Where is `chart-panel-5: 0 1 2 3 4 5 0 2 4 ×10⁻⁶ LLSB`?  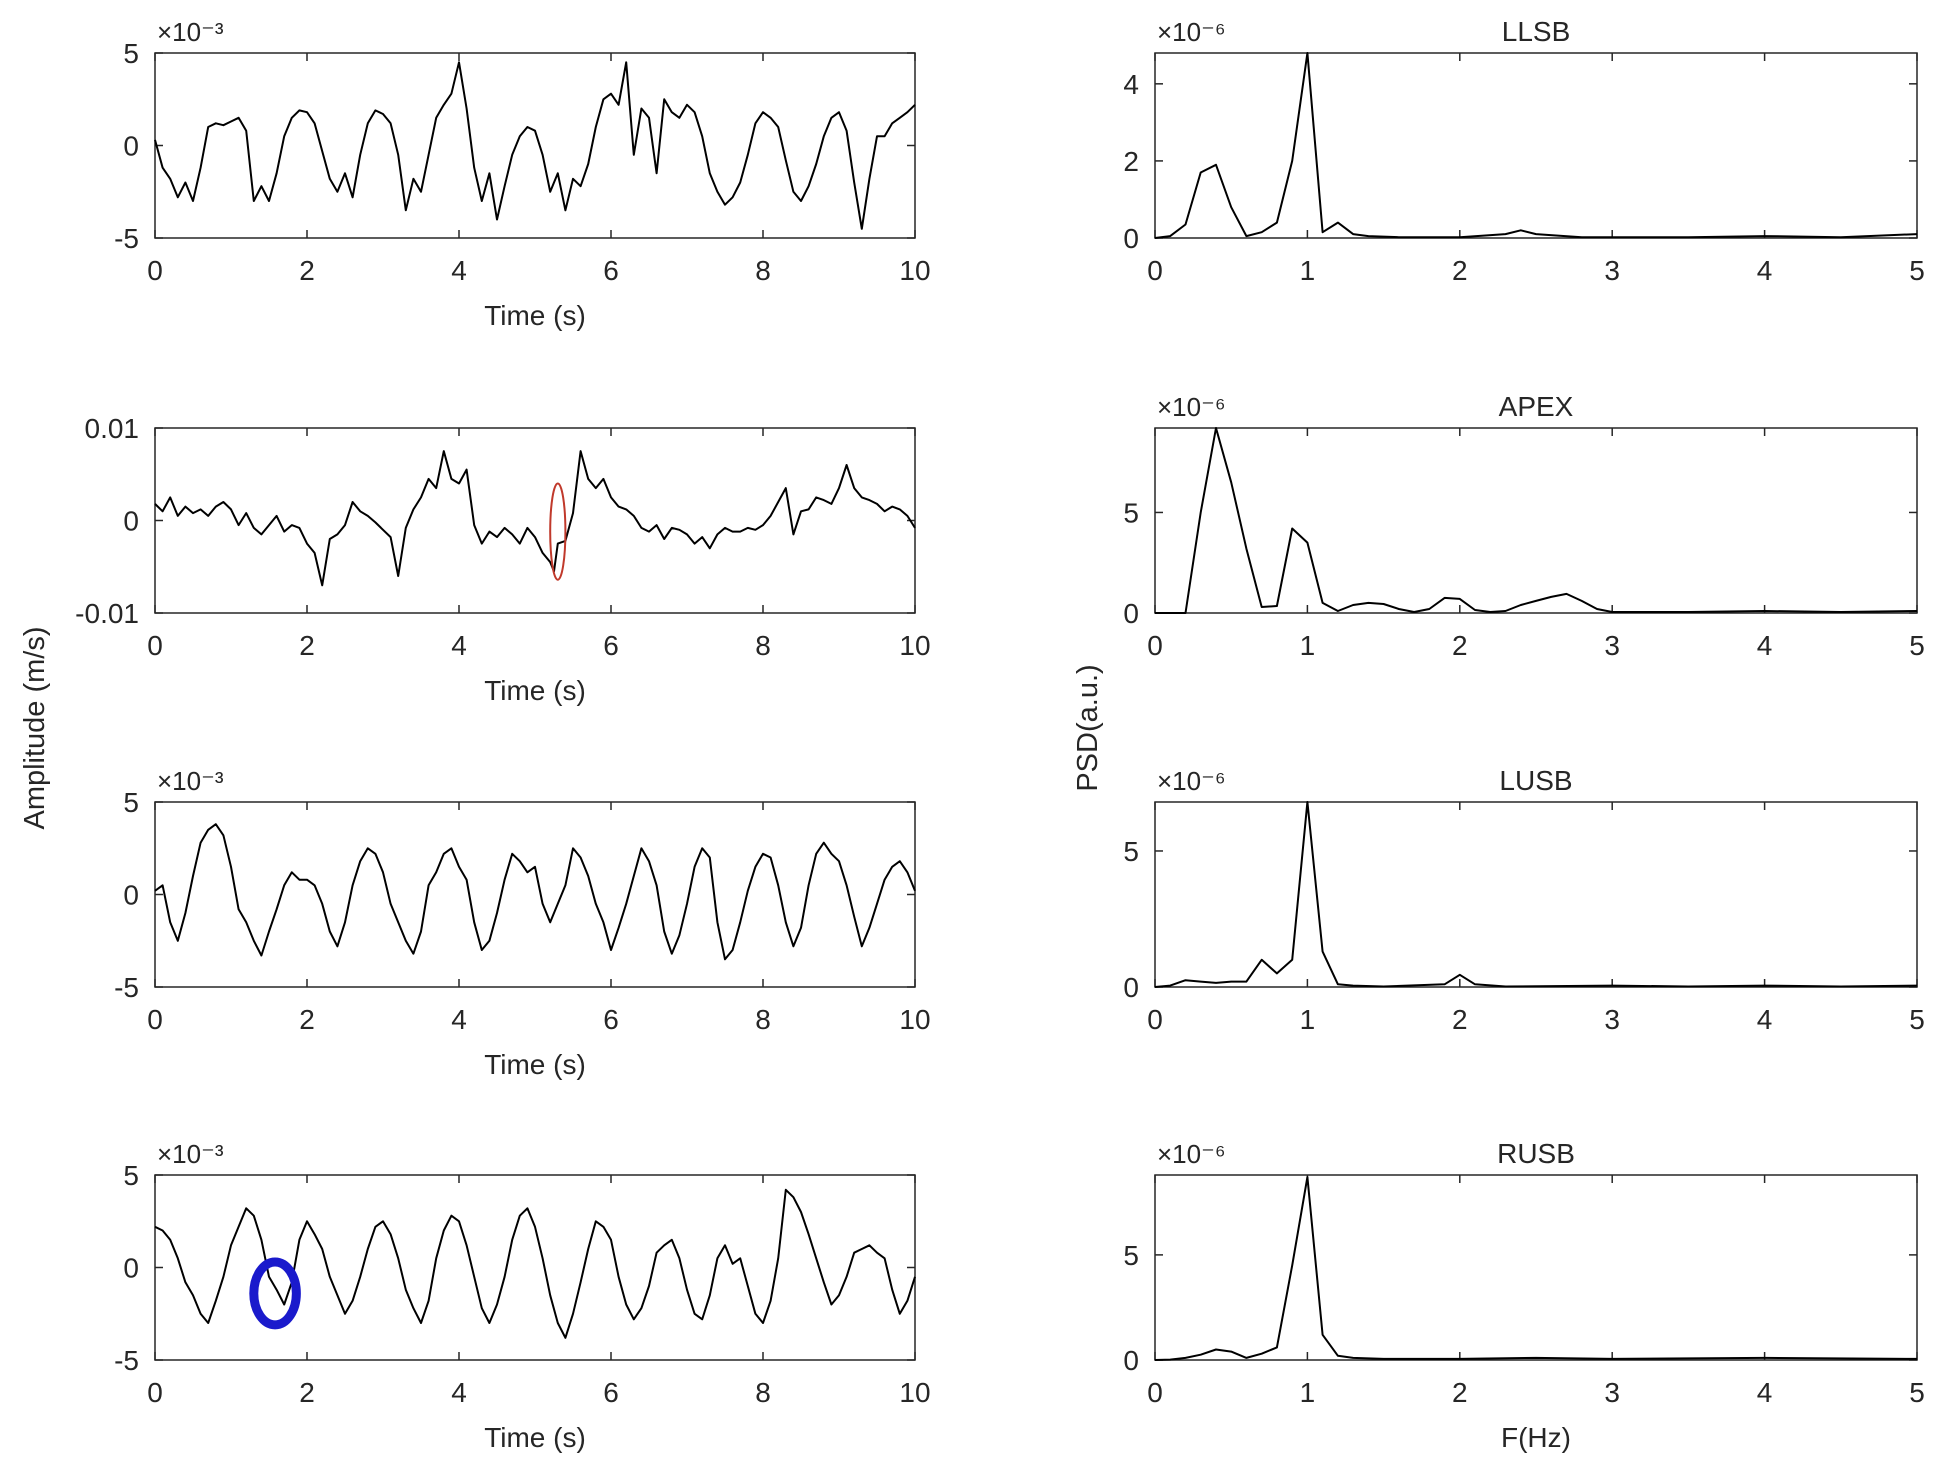 chart-panel-5: 0 1 2 3 4 5 0 2 4 ×10⁻⁶ LLSB is located at coordinates (1523, 151).